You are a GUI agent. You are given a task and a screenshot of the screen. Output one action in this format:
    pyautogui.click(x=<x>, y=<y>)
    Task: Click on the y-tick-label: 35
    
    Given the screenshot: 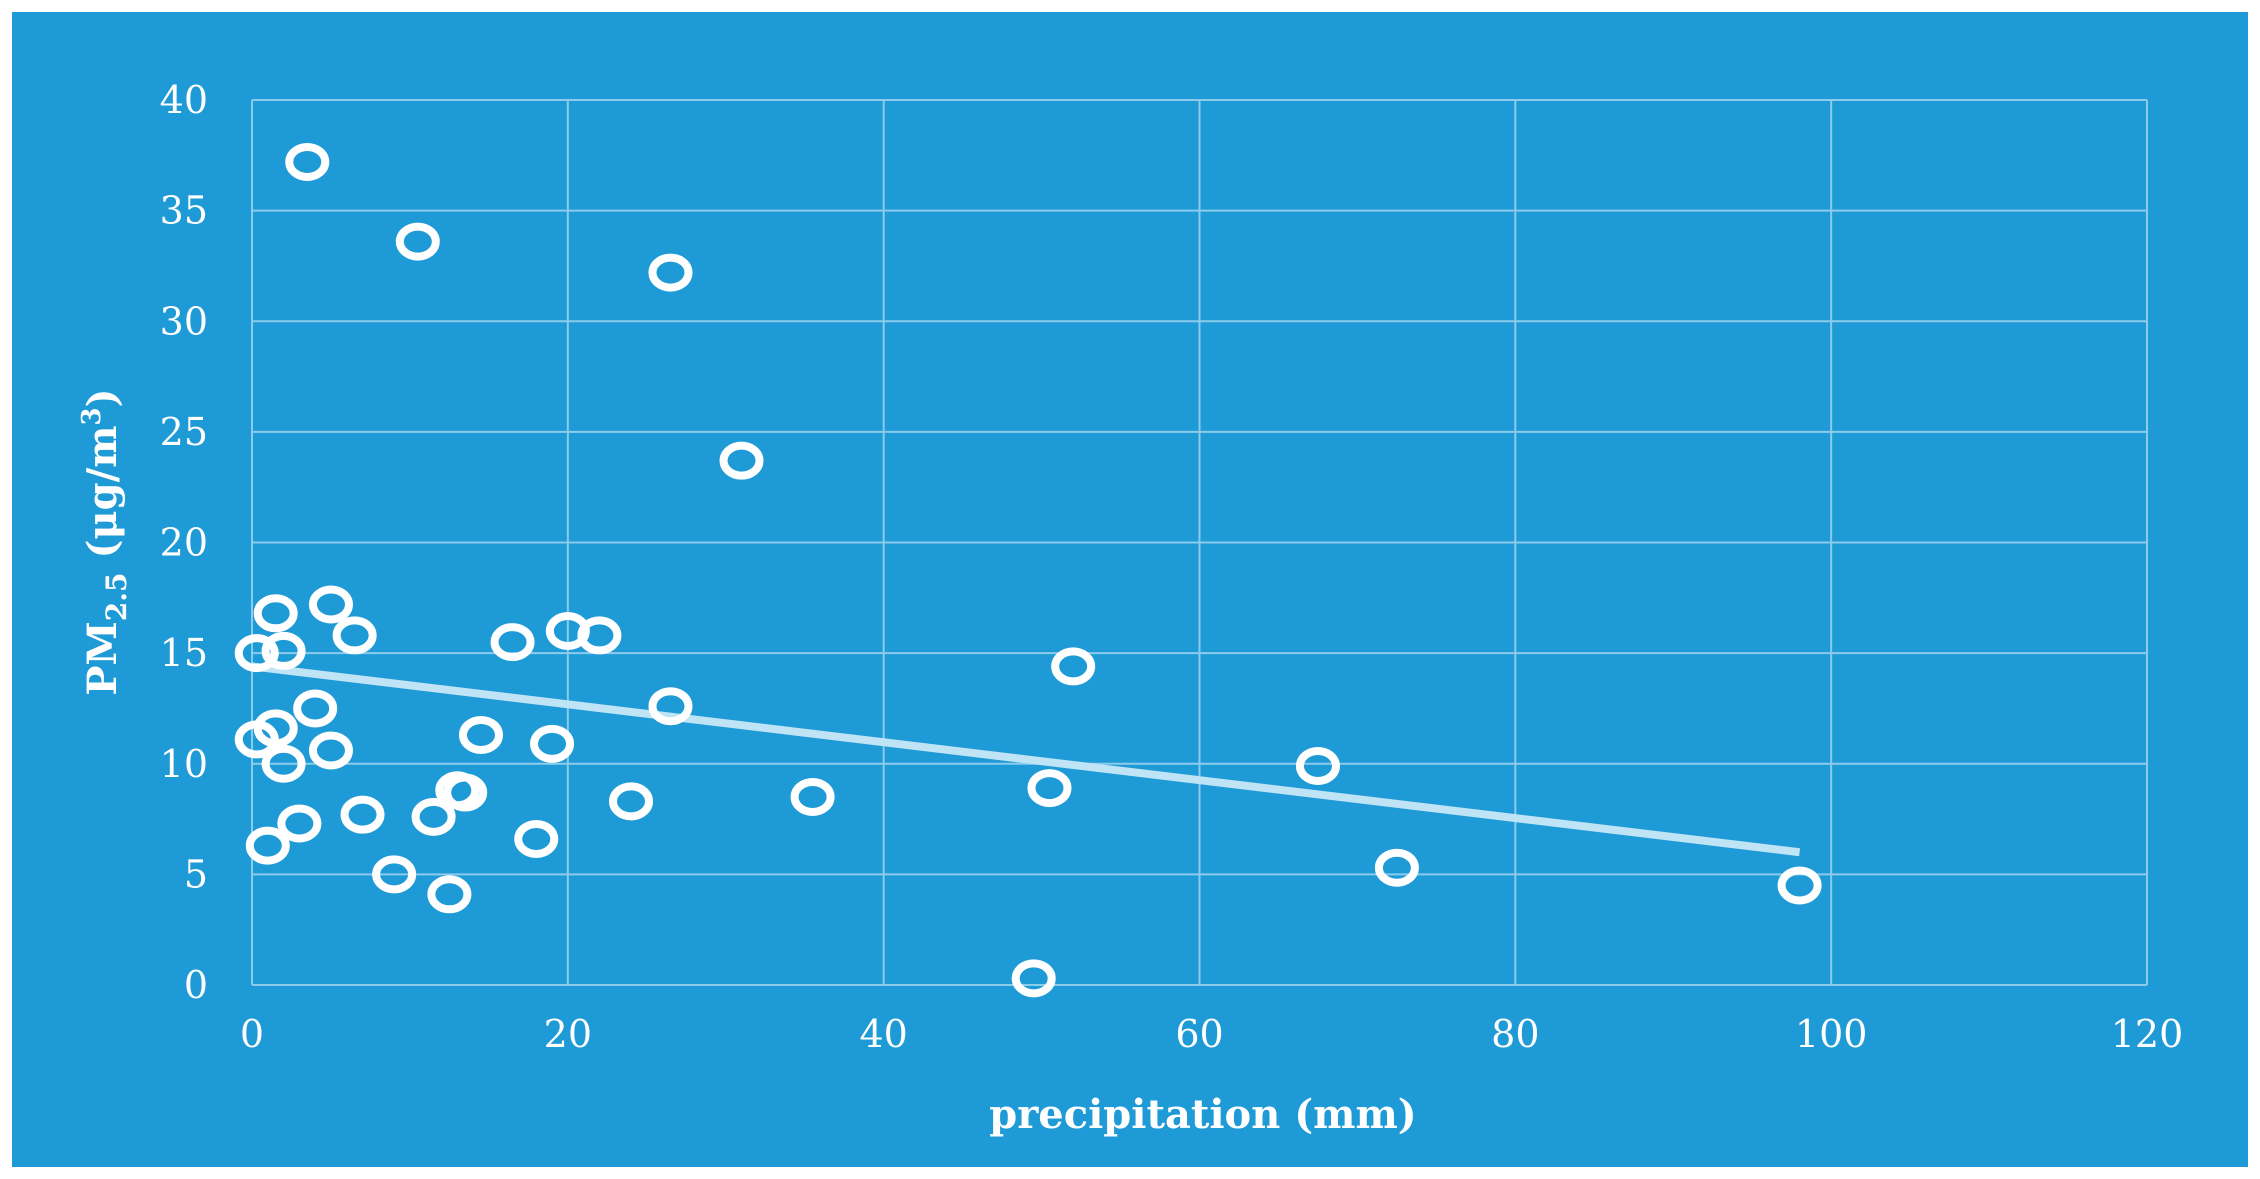 What is the action you would take?
    pyautogui.click(x=184, y=211)
    